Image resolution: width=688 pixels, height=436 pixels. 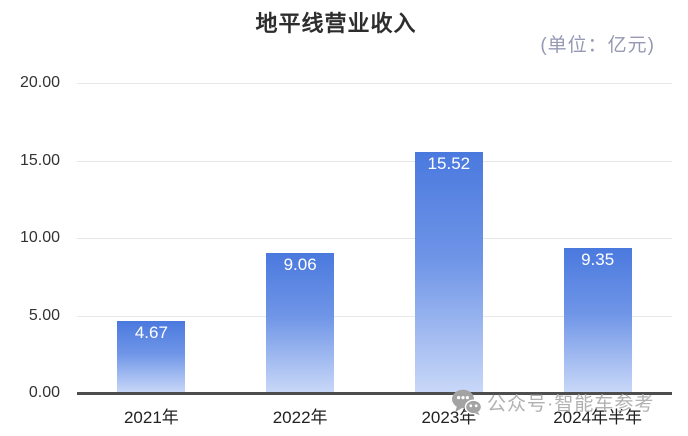 I want to click on bar-2022年: 9.06, so click(x=300, y=322).